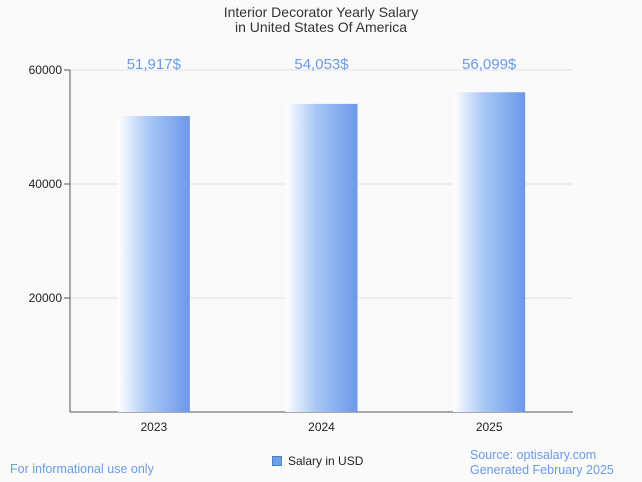 The width and height of the screenshot is (642, 482). Describe the element at coordinates (321, 258) in the screenshot. I see `bar-2024` at that location.